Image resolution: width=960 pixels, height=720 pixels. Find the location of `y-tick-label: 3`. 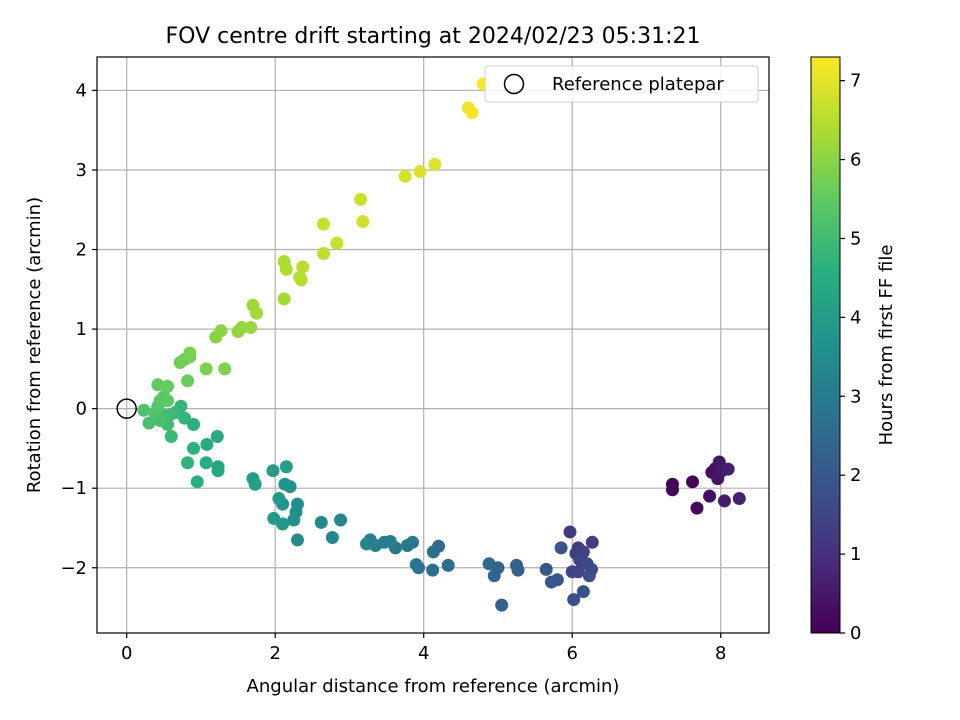

y-tick-label: 3 is located at coordinates (81, 170).